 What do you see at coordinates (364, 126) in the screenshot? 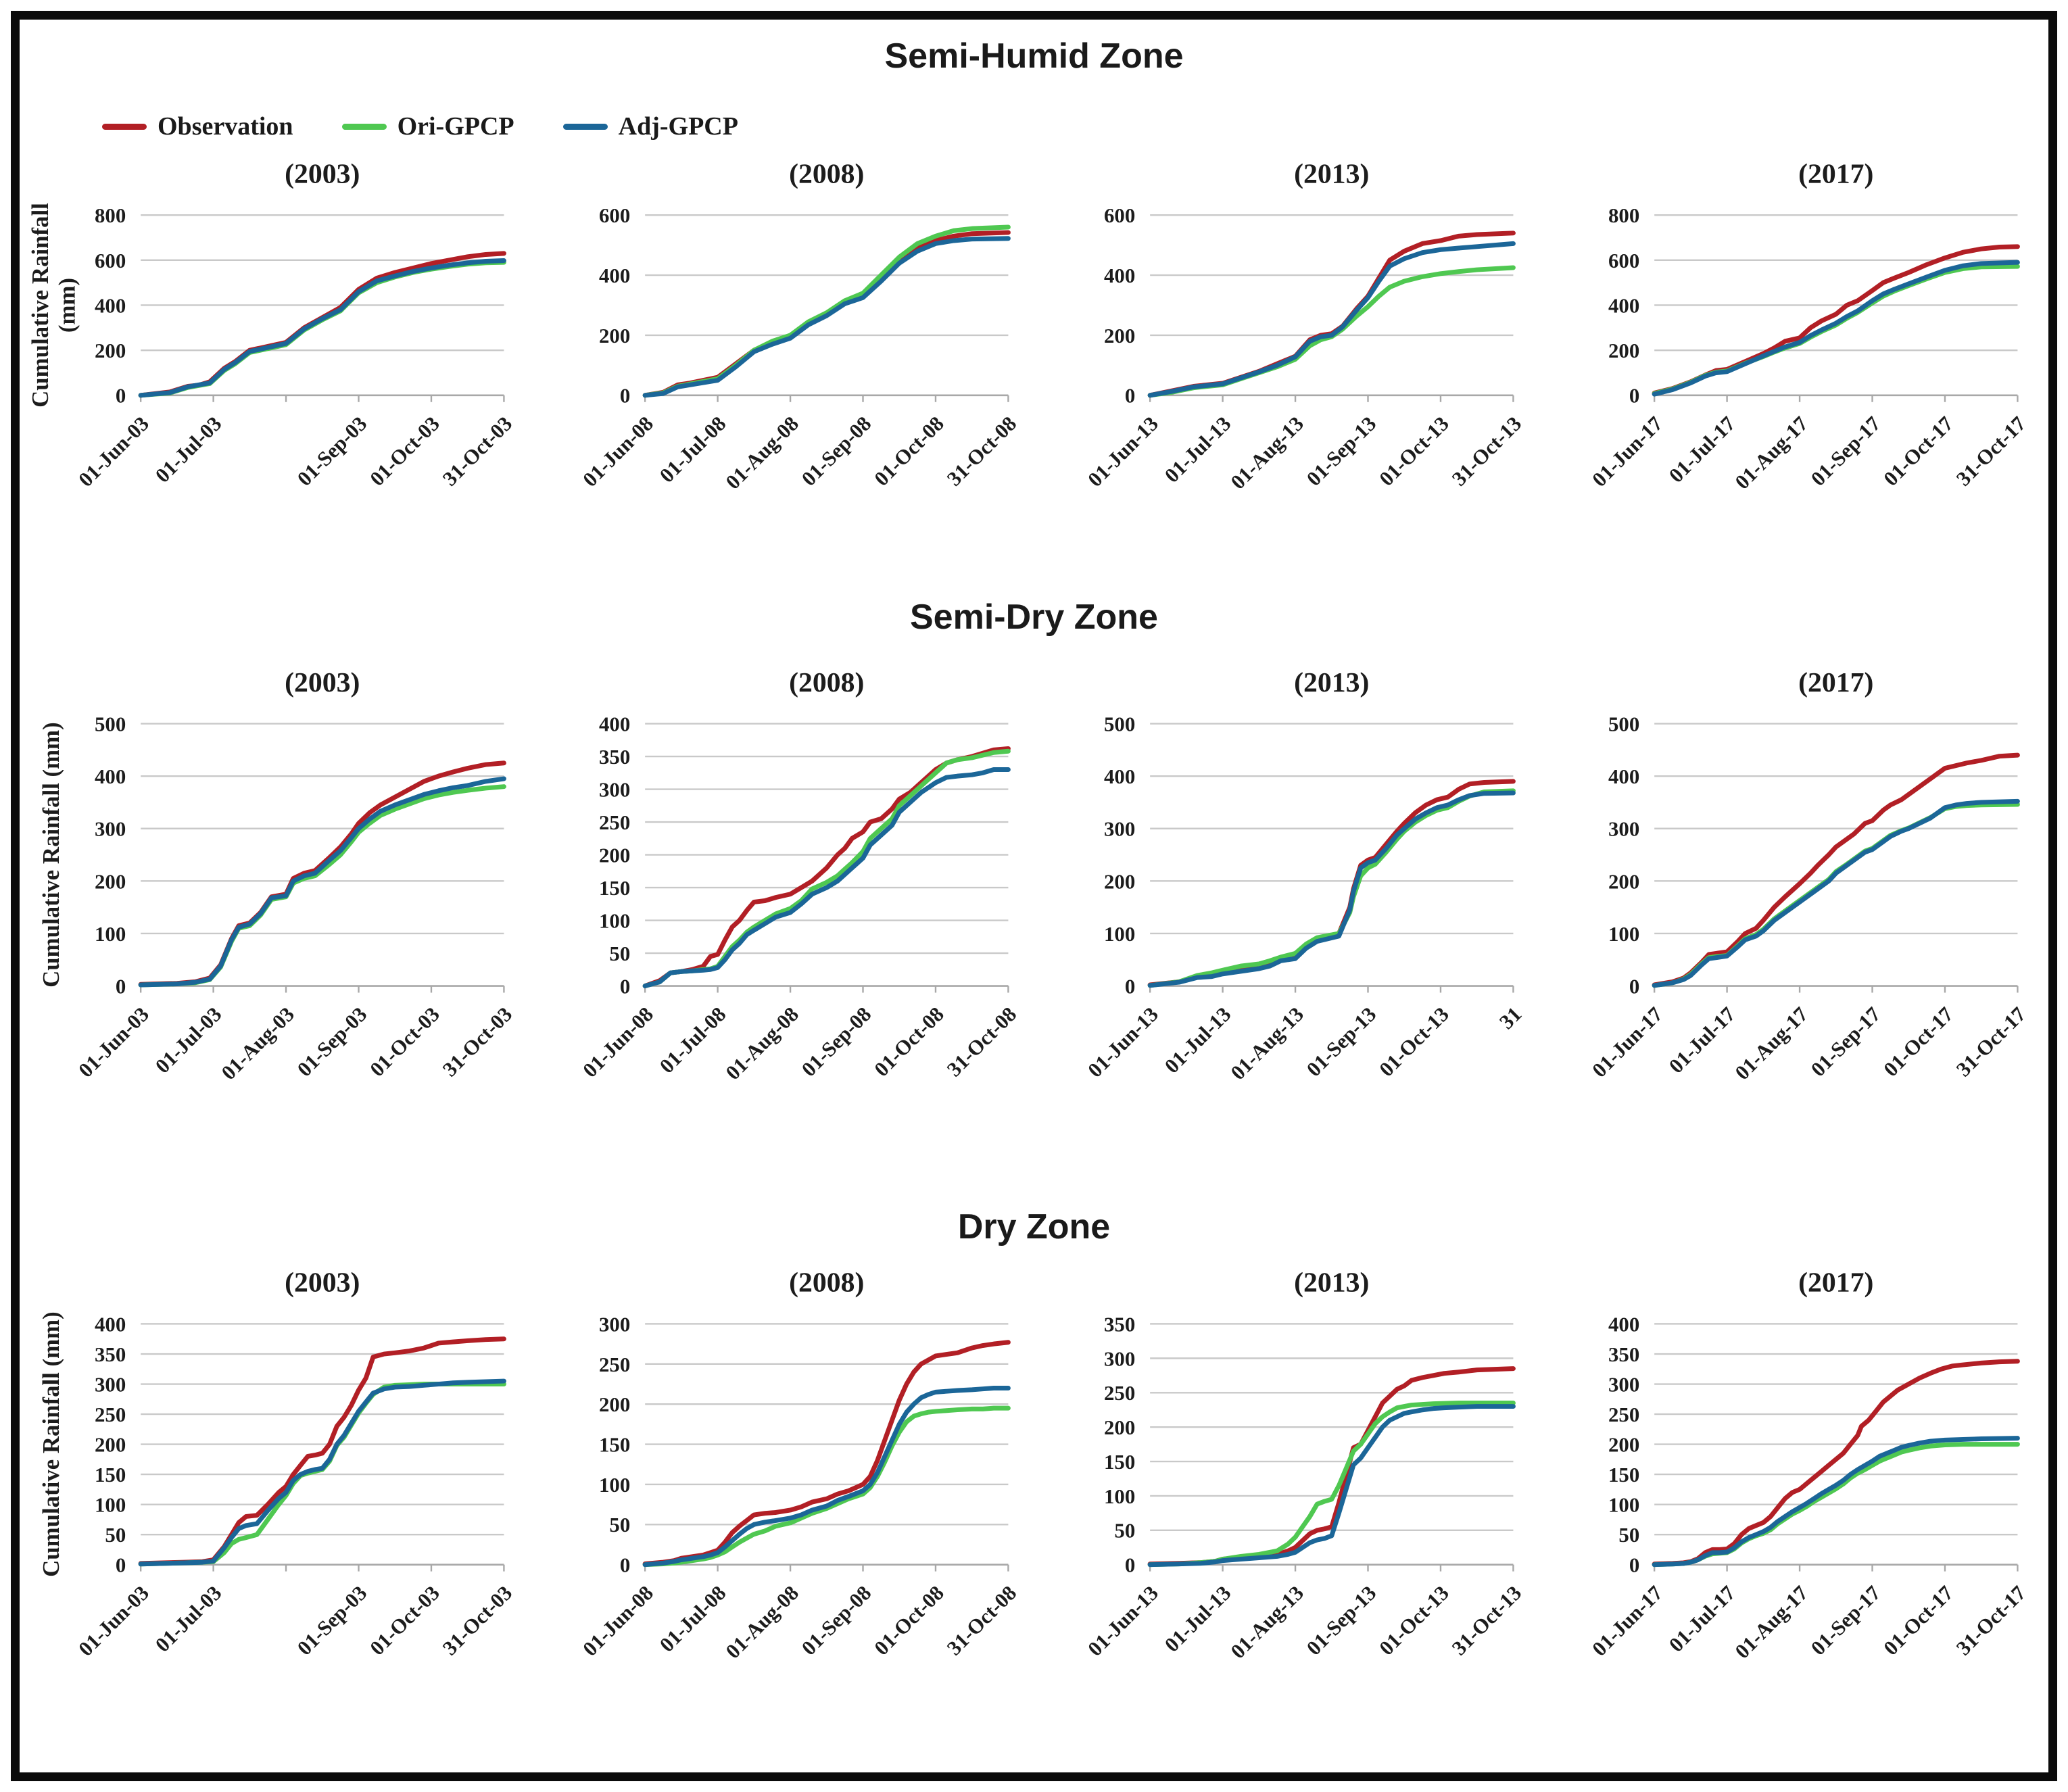
I see `ori-gpcp-line-swatch` at bounding box center [364, 126].